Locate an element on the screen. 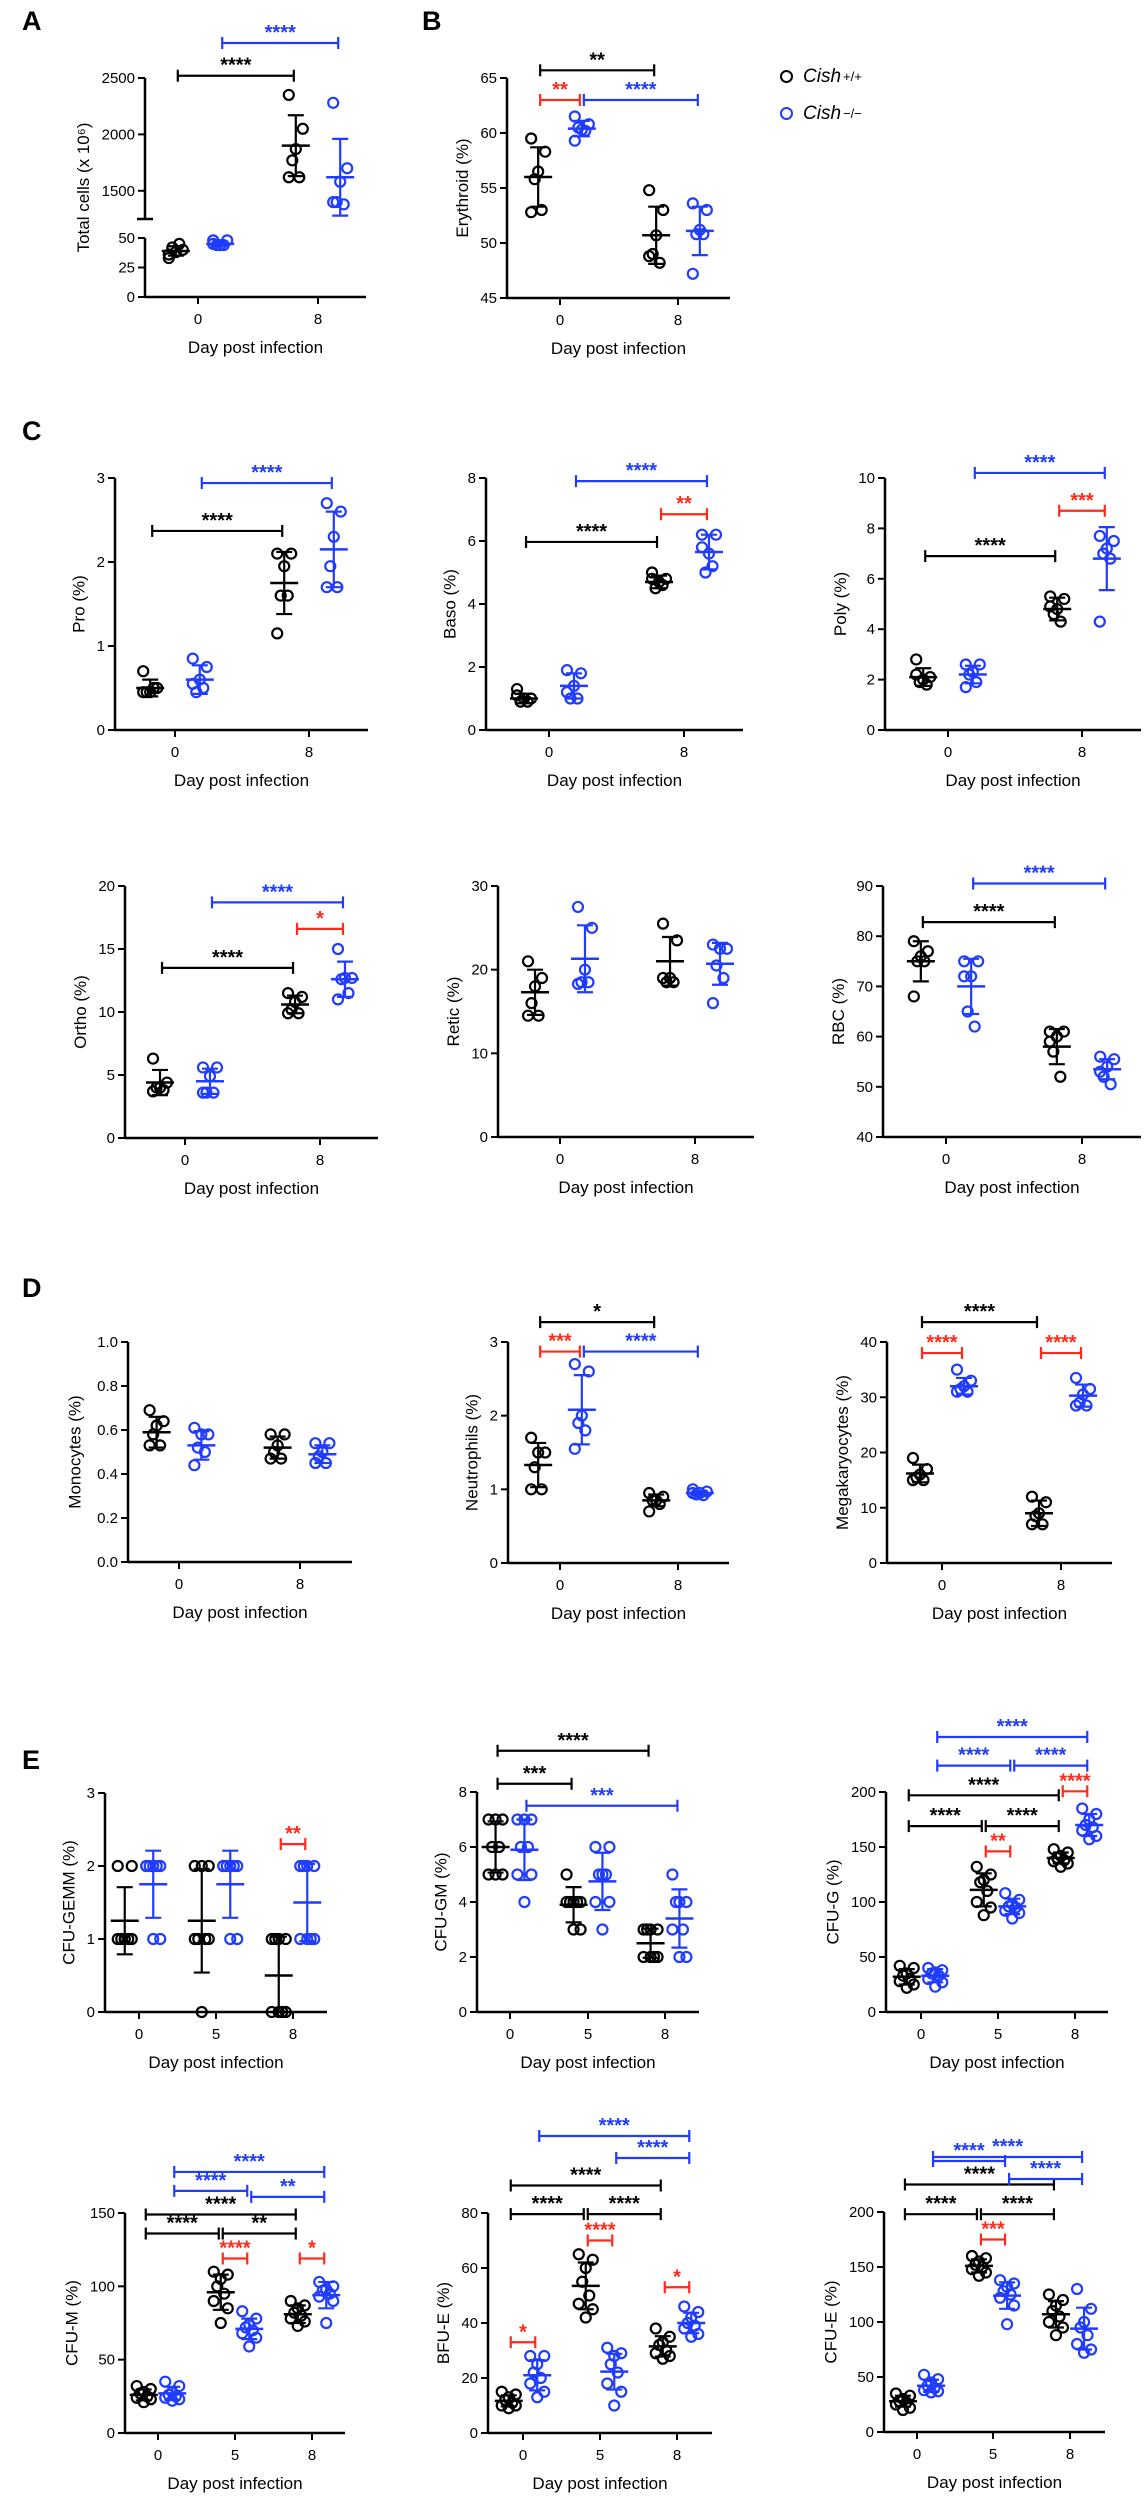 This screenshot has width=1147, height=2500. y-tick-label: 10 is located at coordinates (866, 478).